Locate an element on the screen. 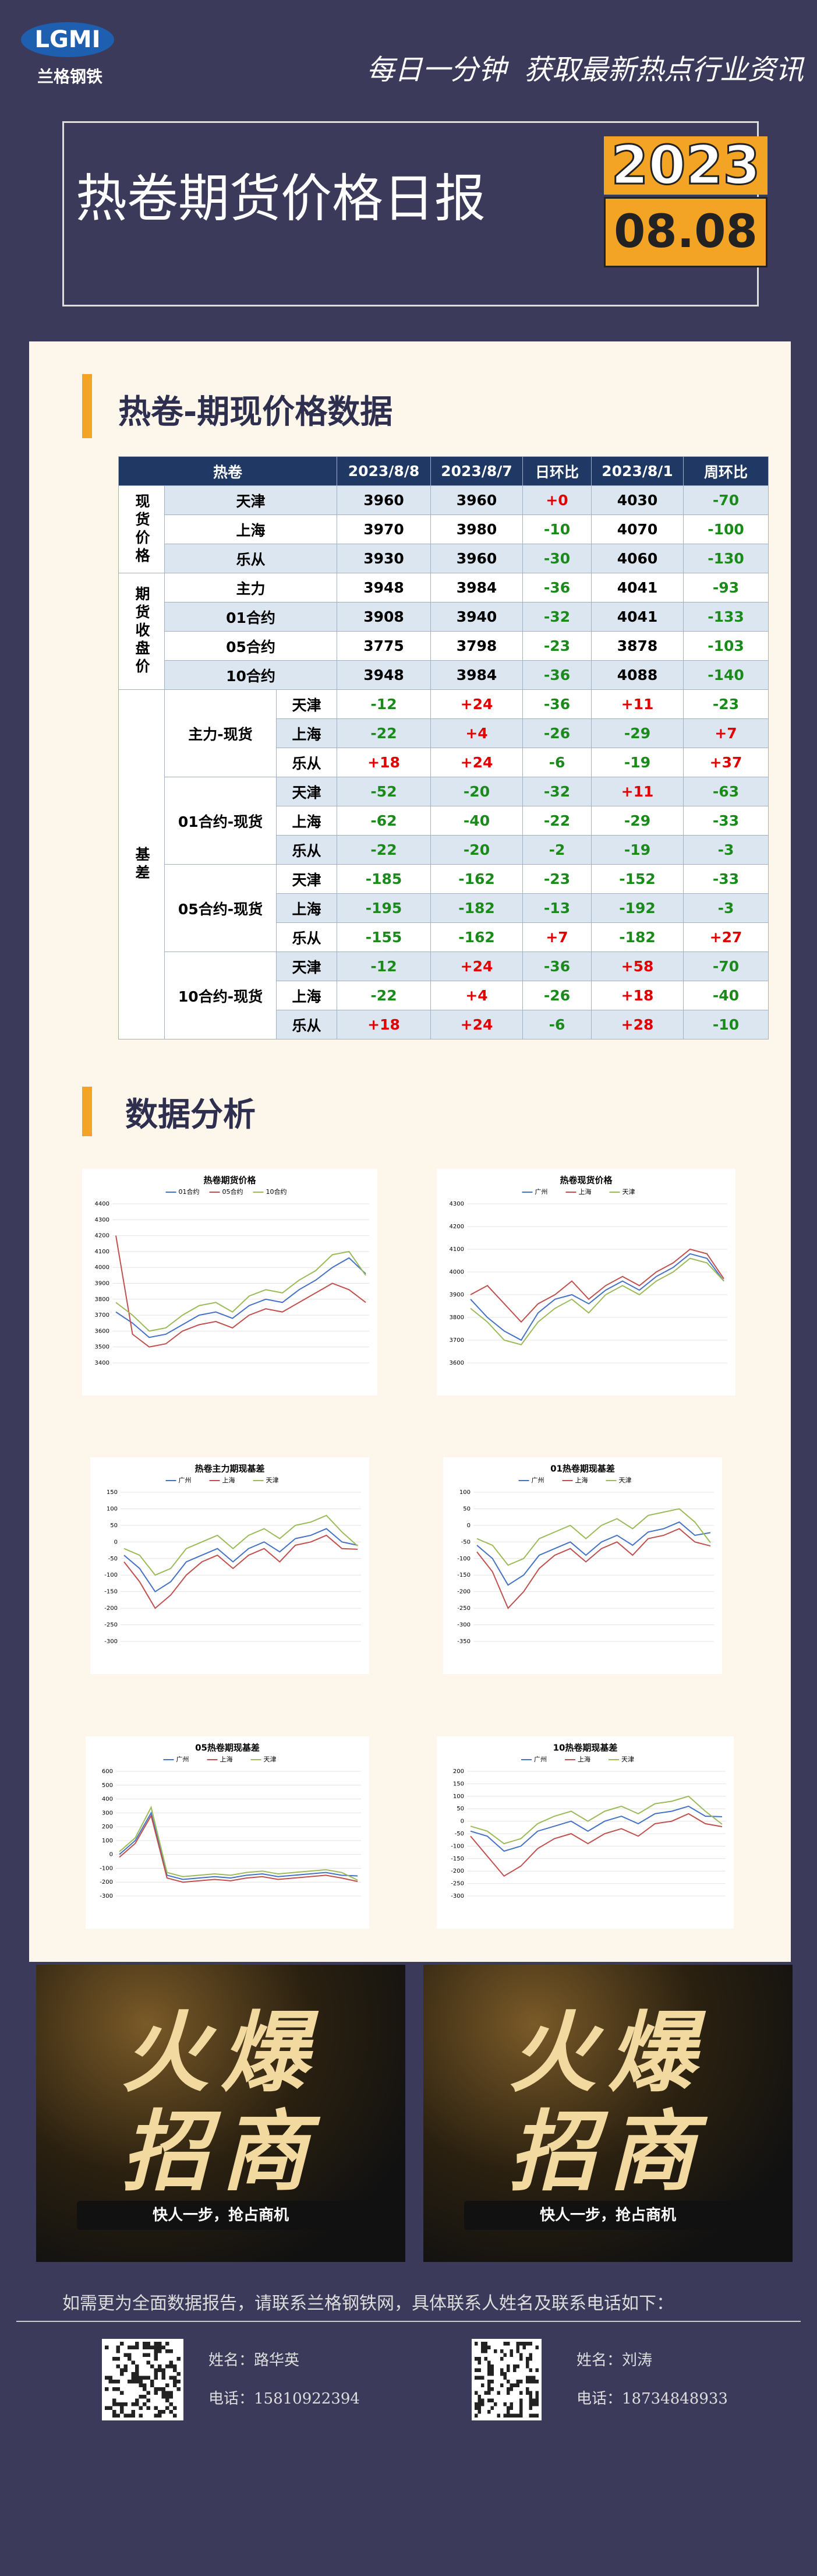 The height and width of the screenshot is (2576, 817). section-title: 数据分析 is located at coordinates (190, 1115).